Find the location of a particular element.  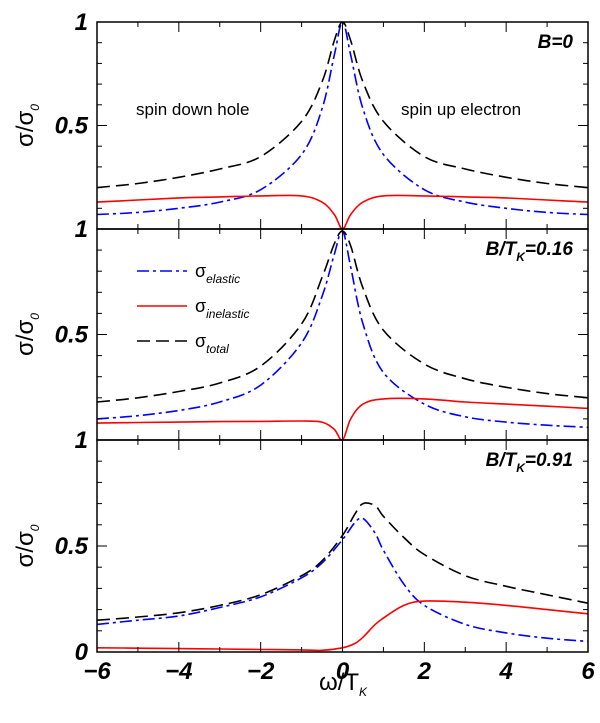

x-tick-label: −6 is located at coordinates (97, 671).